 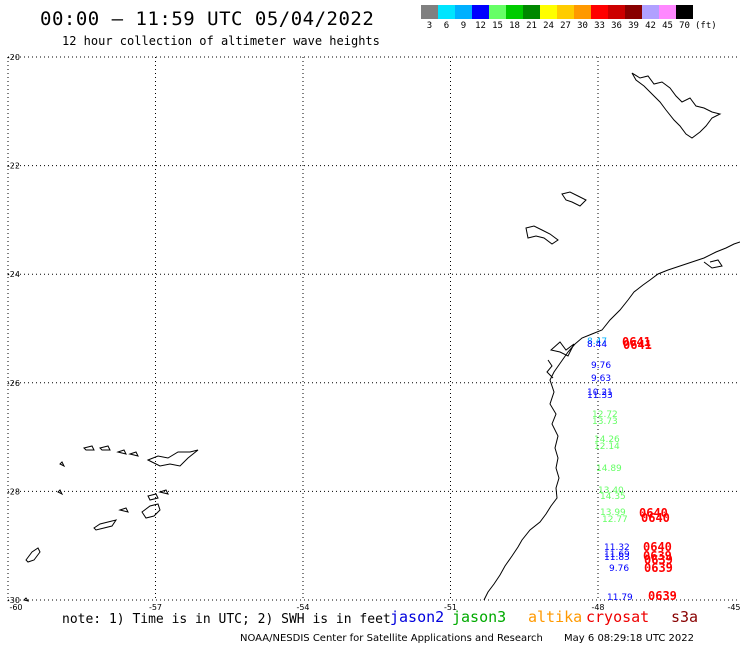 I want to click on wave-height-label: 14.26, so click(x=607, y=440).